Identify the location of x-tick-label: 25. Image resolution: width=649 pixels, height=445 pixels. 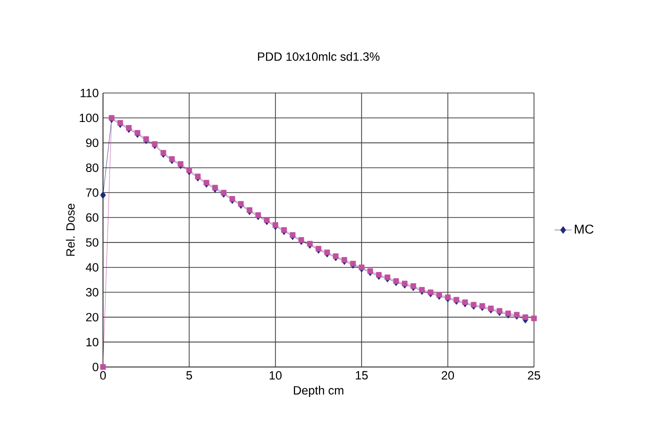
(534, 375).